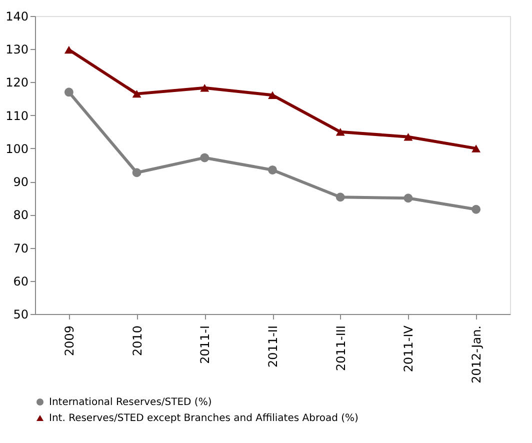  What do you see at coordinates (341, 348) in the screenshot?
I see `x-tick-label: 2011-III` at bounding box center [341, 348].